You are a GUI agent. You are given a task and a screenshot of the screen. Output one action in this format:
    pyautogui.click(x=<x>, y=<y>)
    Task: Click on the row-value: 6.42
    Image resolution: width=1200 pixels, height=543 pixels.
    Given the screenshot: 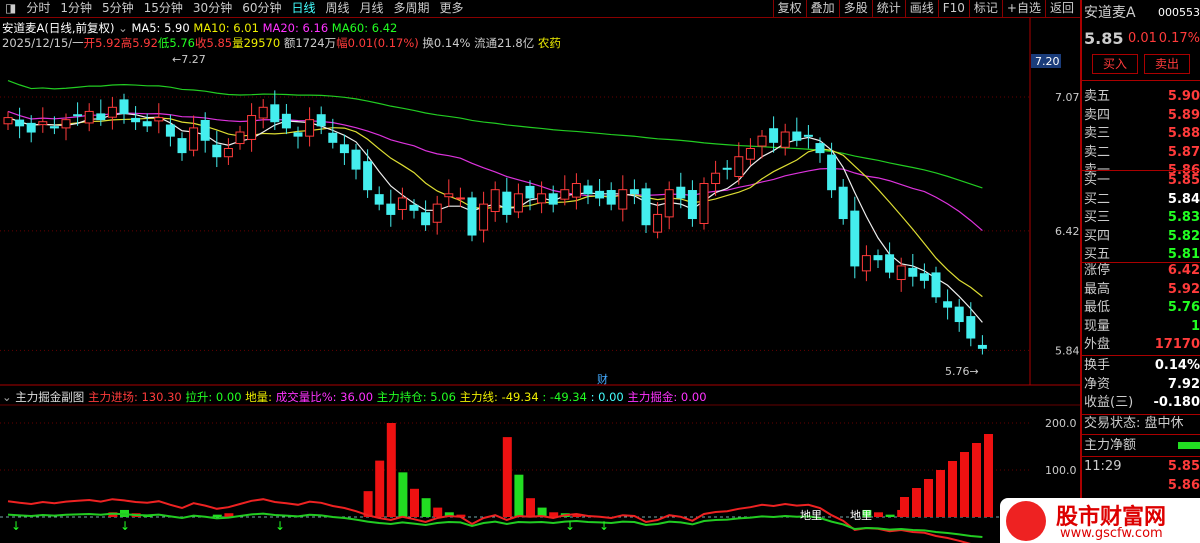 What is the action you would take?
    pyautogui.click(x=1183, y=270)
    